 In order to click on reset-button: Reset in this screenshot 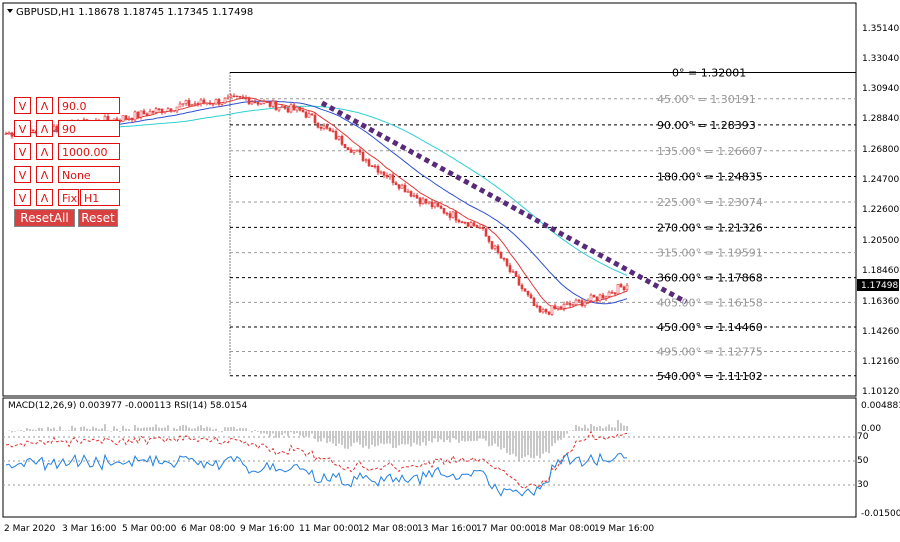, I will do `click(98, 218)`.